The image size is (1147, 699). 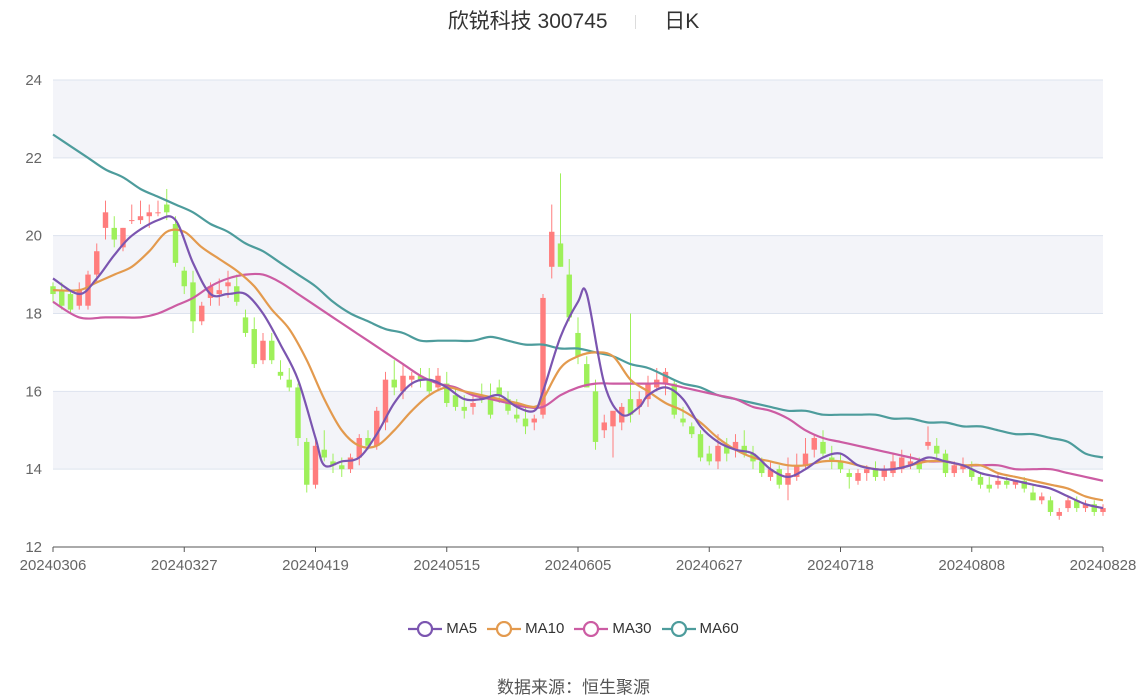 What do you see at coordinates (613, 628) in the screenshot?
I see `legend-item-ma30: MA30` at bounding box center [613, 628].